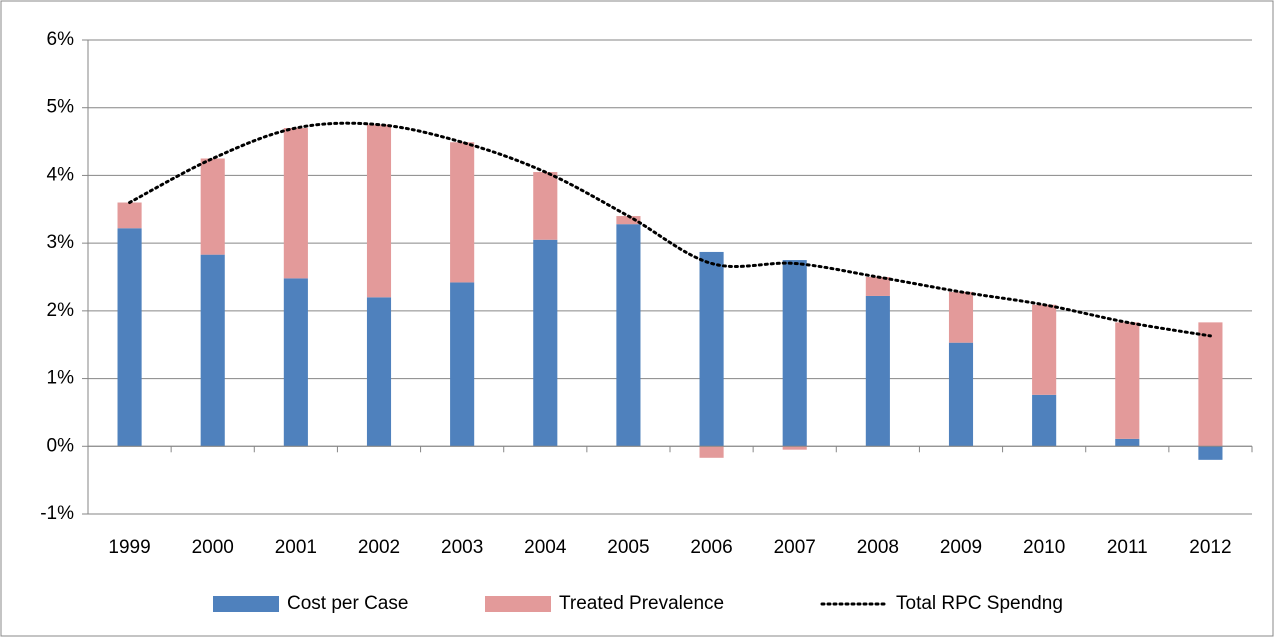 This screenshot has width=1274, height=637. I want to click on x-tick-label: 2011, so click(1127, 547).